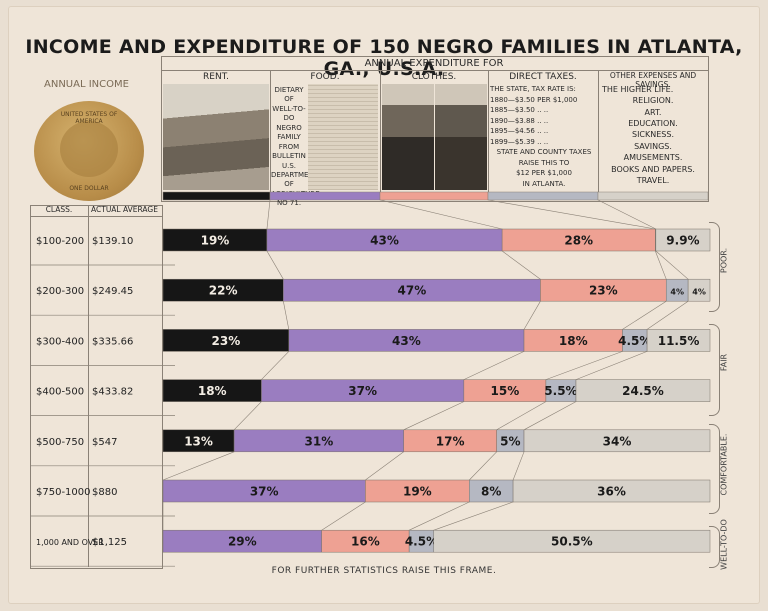  What do you see at coordinates (408, 137) in the screenshot?
I see `portrait-man-photo` at bounding box center [408, 137].